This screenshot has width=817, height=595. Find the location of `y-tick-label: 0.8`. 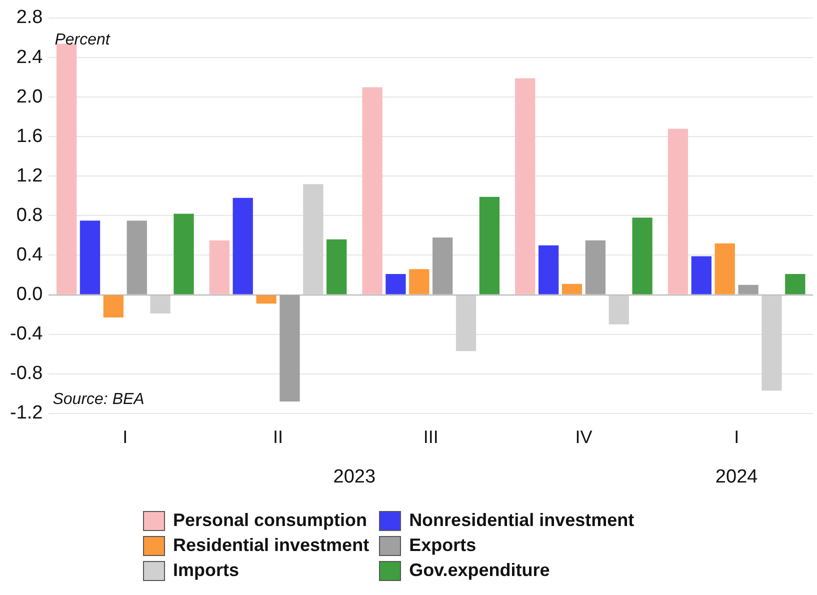

y-tick-label: 0.8 is located at coordinates (29, 215).